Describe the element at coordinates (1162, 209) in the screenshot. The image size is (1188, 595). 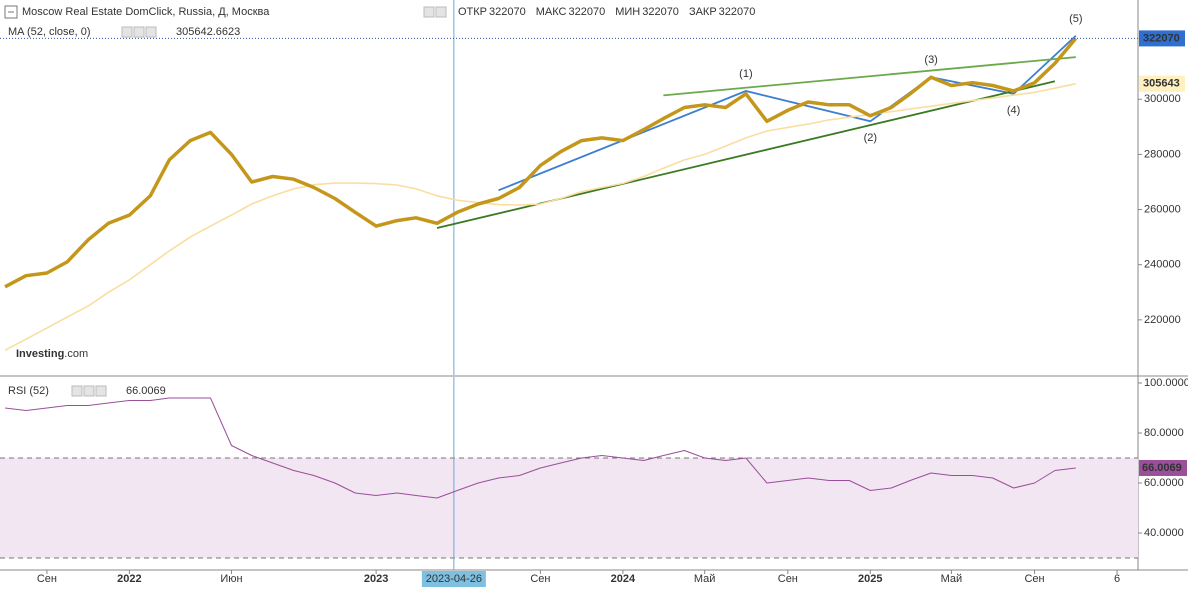
I see `y-tick-label: 260000` at that location.